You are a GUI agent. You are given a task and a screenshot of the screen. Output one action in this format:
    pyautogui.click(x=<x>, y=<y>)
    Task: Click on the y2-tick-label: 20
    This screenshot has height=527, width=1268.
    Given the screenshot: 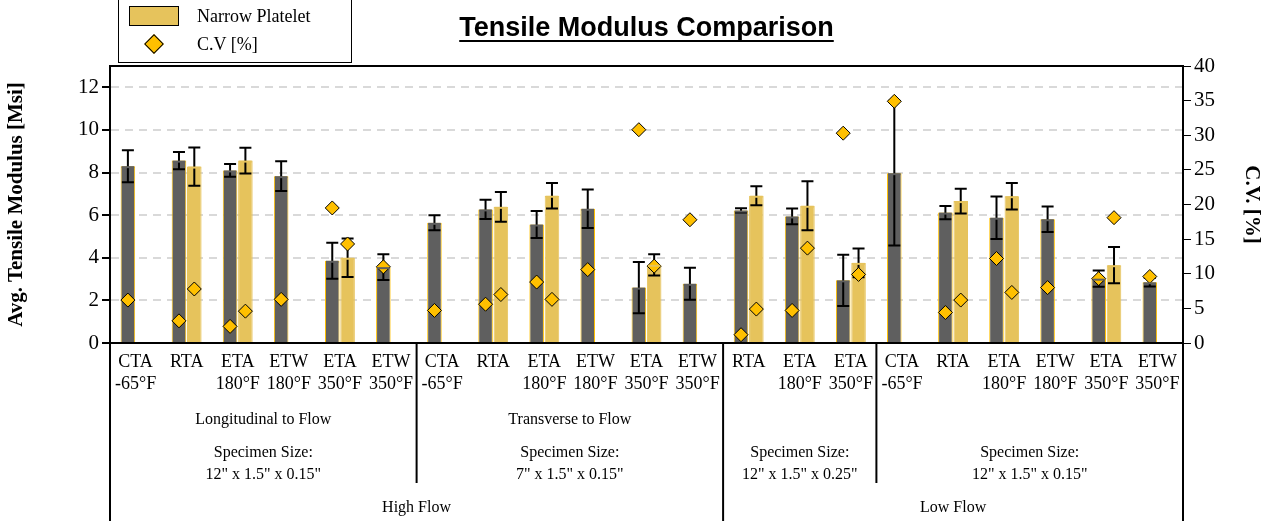 What is the action you would take?
    pyautogui.click(x=1204, y=203)
    